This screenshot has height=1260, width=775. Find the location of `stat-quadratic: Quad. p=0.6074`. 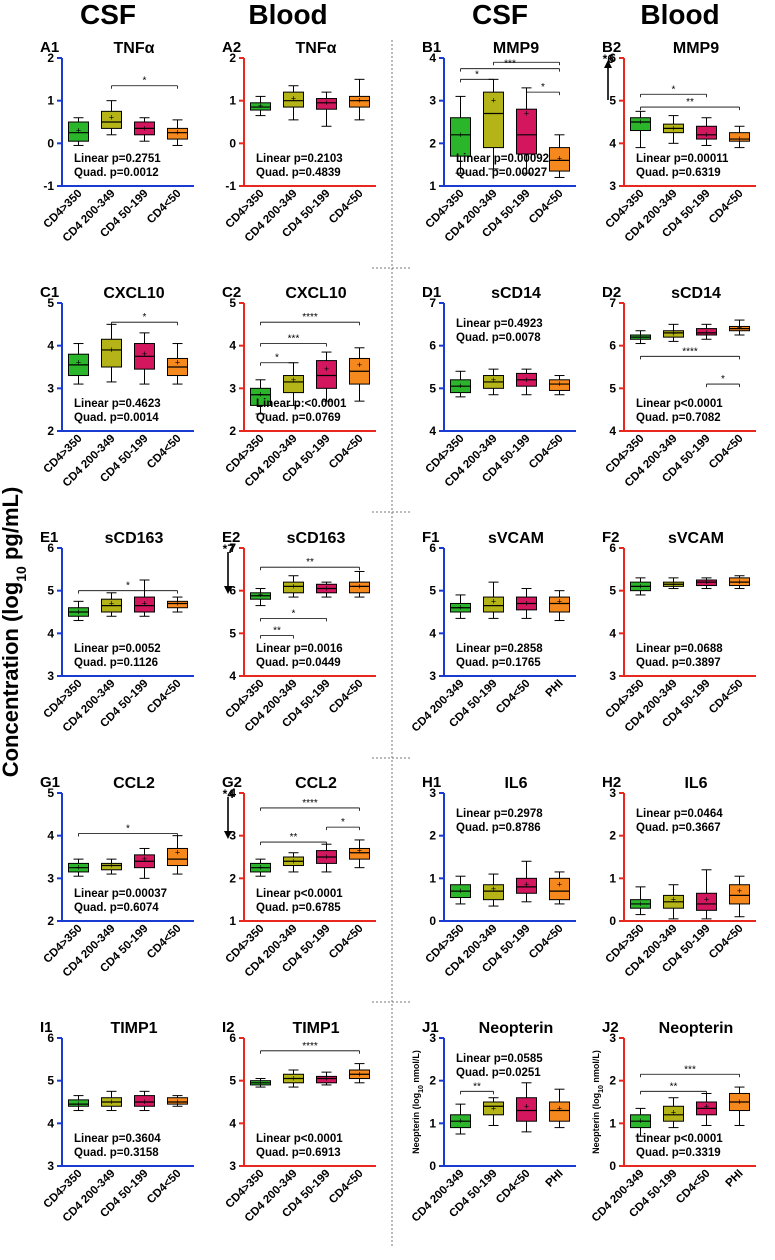

stat-quadratic: Quad. p=0.6074 is located at coordinates (116, 908).